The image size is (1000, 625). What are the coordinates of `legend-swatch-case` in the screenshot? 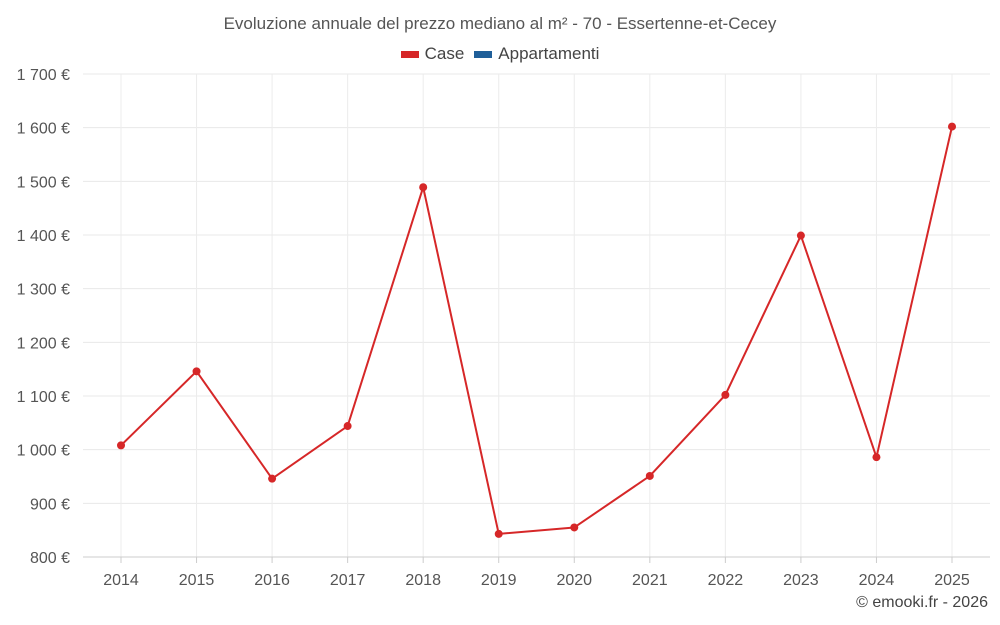 It's located at (409, 54).